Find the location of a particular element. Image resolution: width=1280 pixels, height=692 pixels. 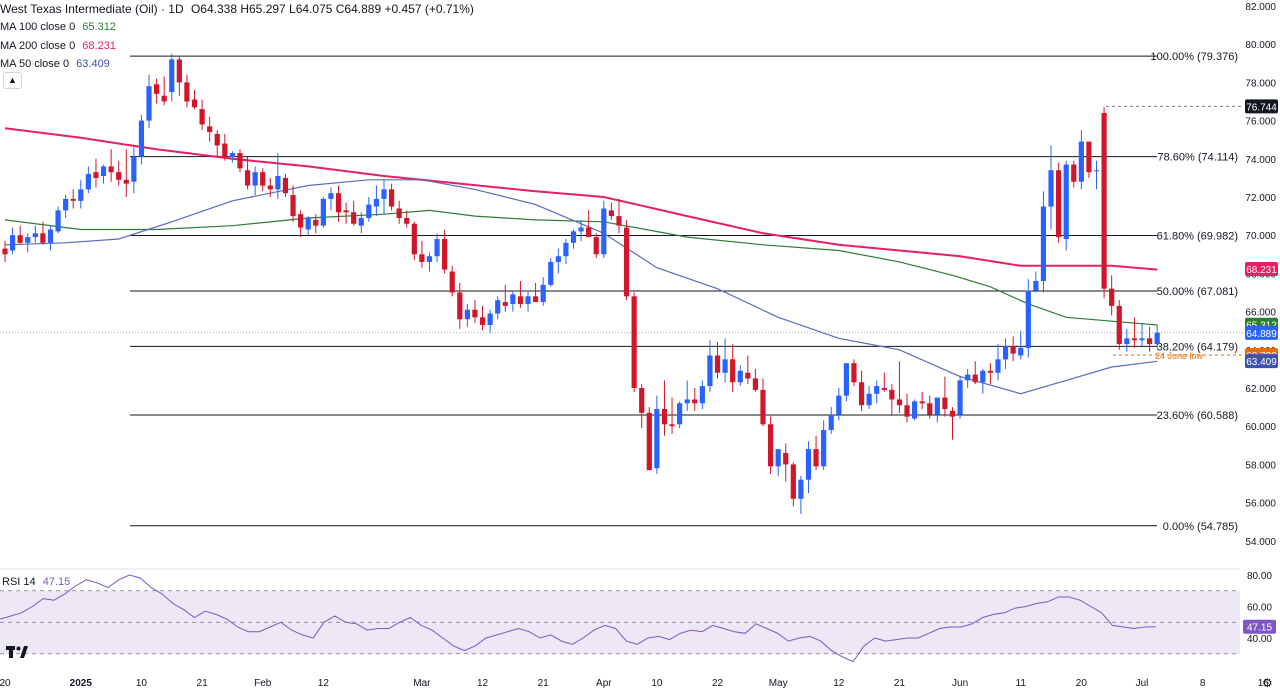

rsi-line is located at coordinates (578, 618).